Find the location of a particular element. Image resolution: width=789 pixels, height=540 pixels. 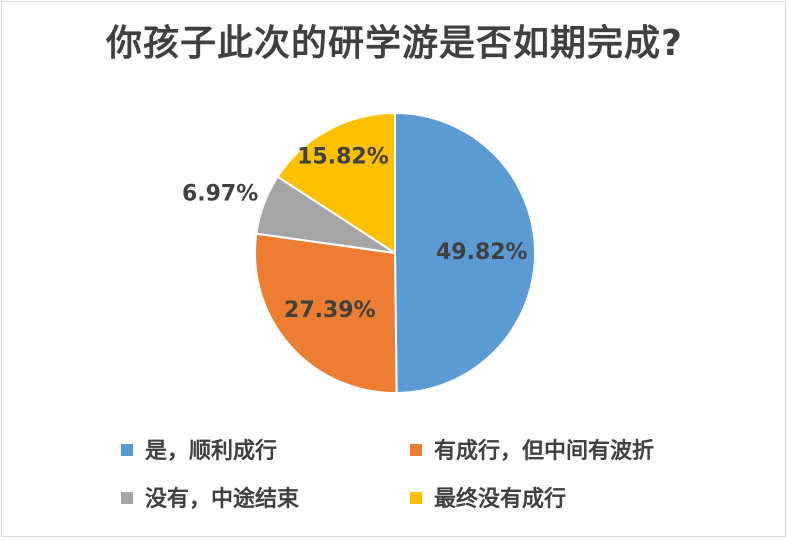

chart-title: 你孩子此次的研学游是否如期完成? is located at coordinates (394, 43).